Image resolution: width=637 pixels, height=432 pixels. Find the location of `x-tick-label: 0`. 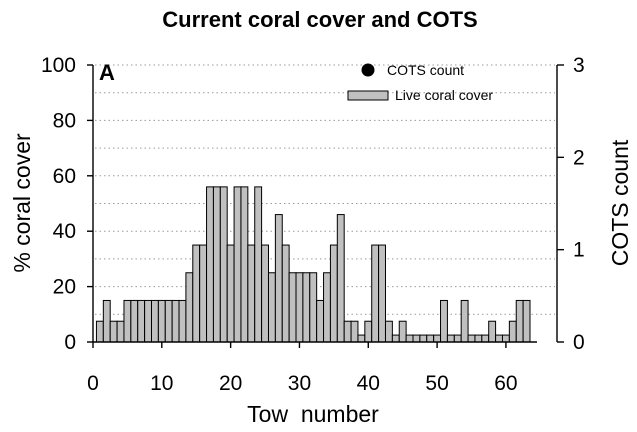

x-tick-label: 0 is located at coordinates (93, 383).